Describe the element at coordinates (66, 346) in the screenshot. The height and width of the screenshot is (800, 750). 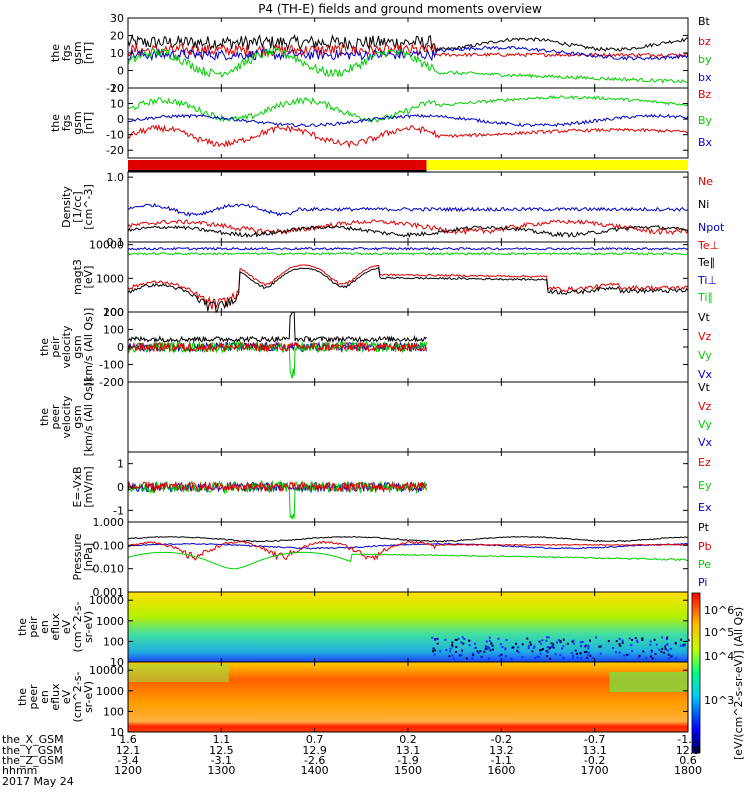
I see `y-axis-label: velocity` at that location.